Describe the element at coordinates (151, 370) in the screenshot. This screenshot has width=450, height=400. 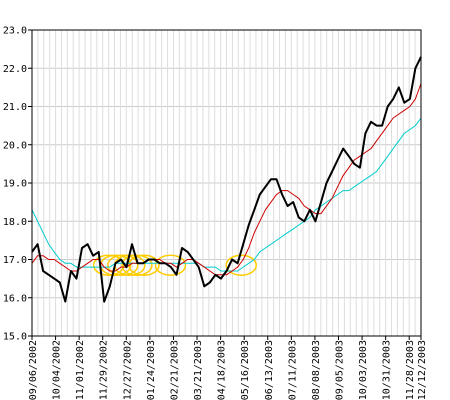
I see `x-tick-label: 01/24/2003` at that location.